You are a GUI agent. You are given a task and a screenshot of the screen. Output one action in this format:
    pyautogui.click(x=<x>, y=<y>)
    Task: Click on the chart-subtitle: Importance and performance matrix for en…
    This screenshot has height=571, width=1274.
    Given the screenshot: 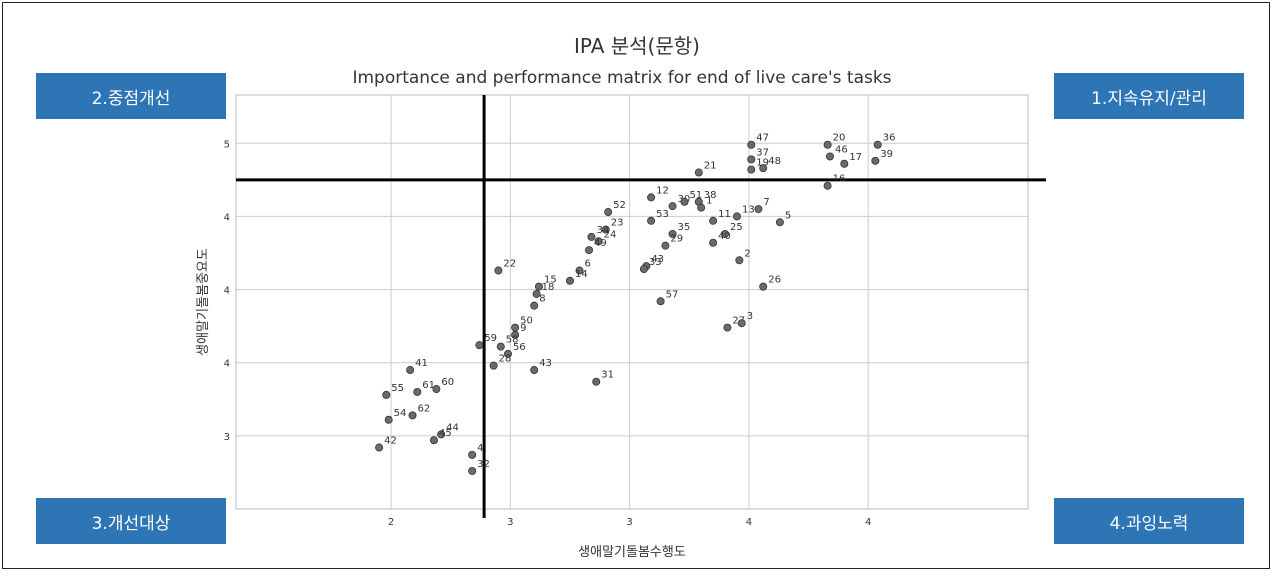 What is the action you would take?
    pyautogui.click(x=621, y=78)
    